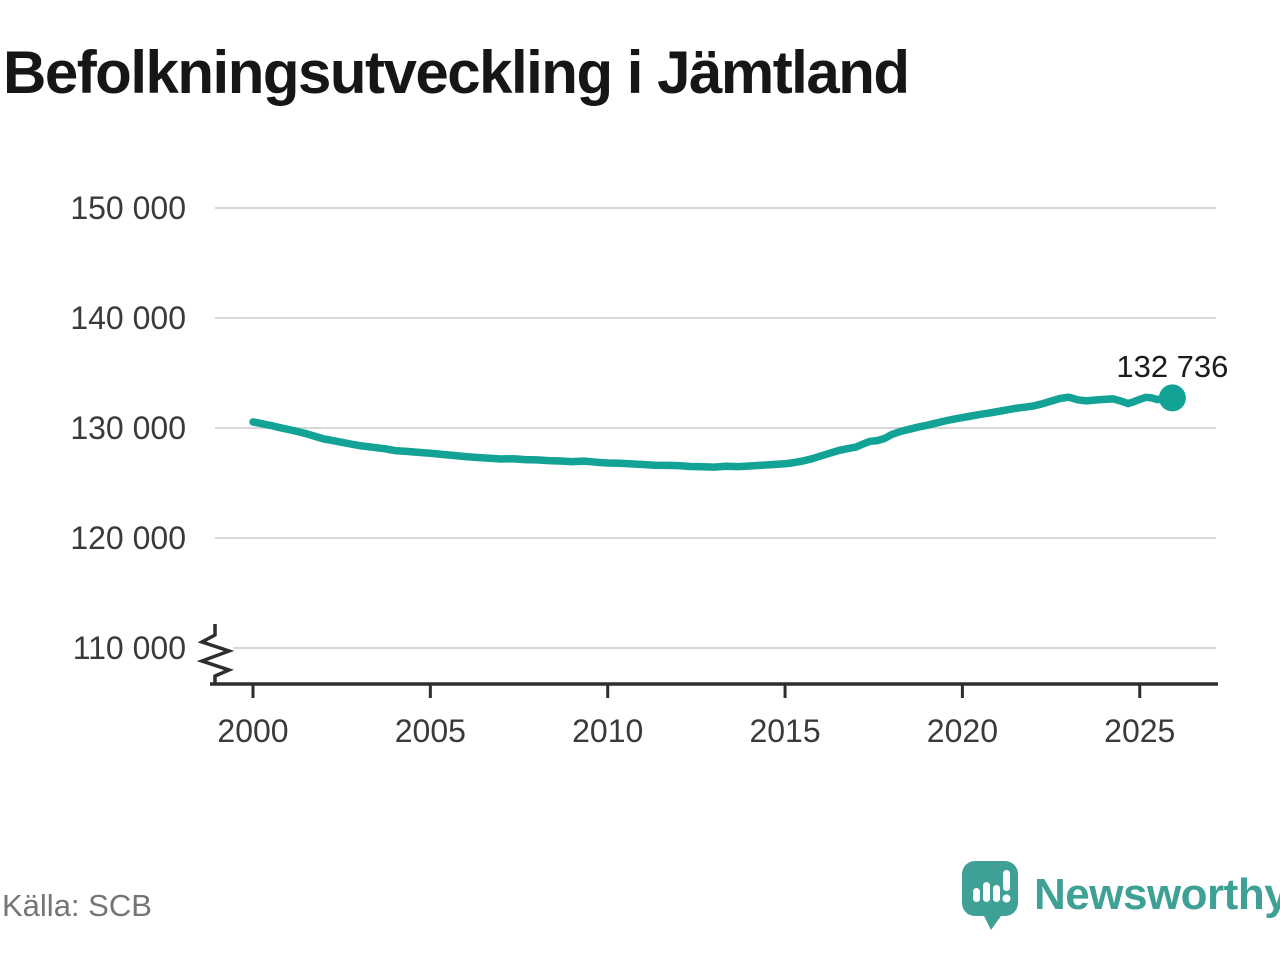 Image resolution: width=1280 pixels, height=960 pixels. I want to click on axis-break-icon, so click(215, 654).